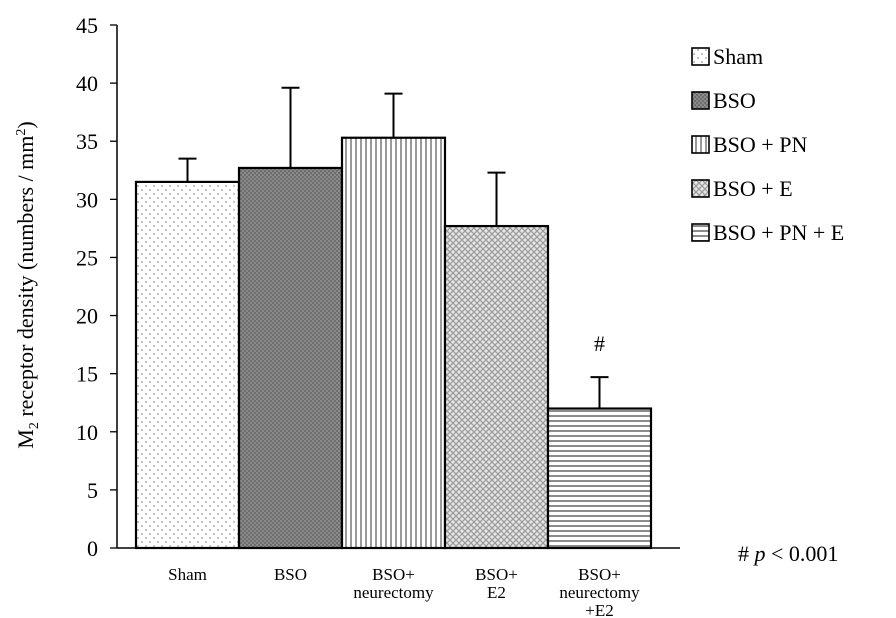 The image size is (896, 618). Describe the element at coordinates (87, 432) in the screenshot. I see `y-tick-label: 10` at that location.